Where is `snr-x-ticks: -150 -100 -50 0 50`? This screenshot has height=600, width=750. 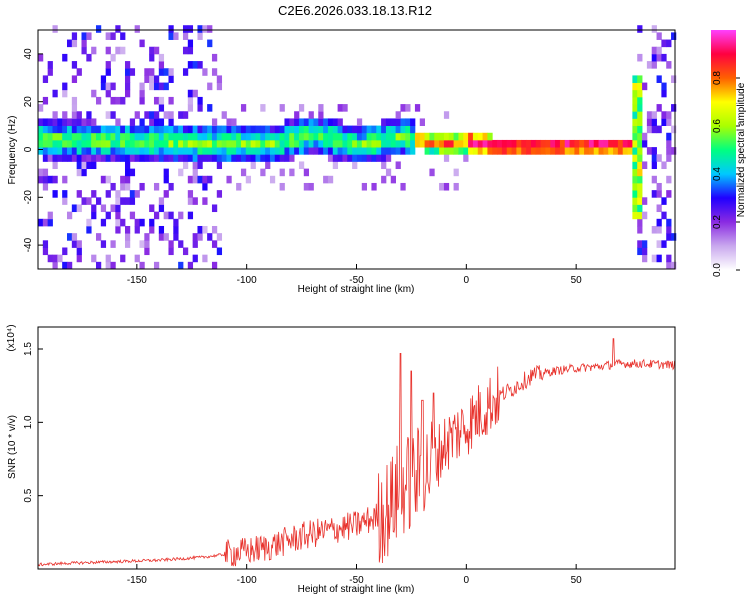 snr-x-ticks: -150 -100 -50 0 50 is located at coordinates (354, 575).